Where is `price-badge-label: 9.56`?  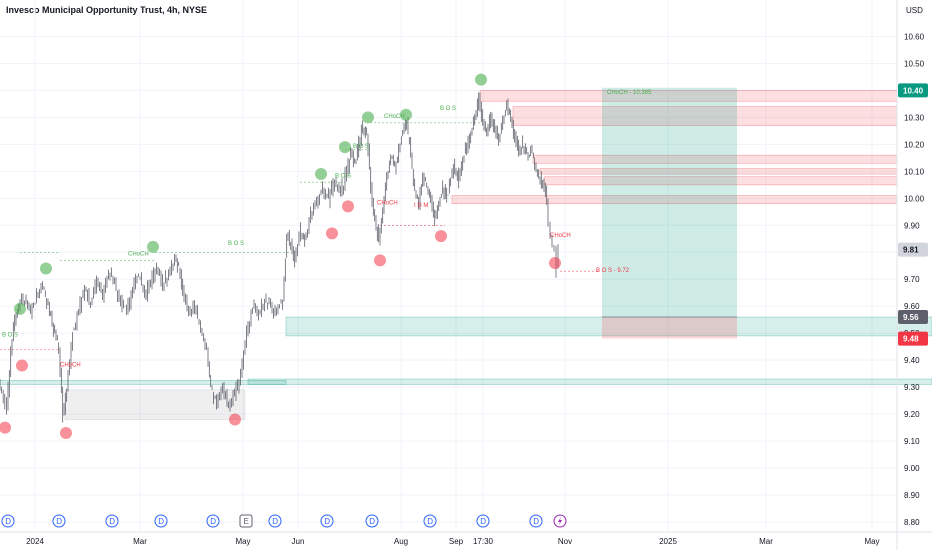 price-badge-label: 9.56 is located at coordinates (911, 317).